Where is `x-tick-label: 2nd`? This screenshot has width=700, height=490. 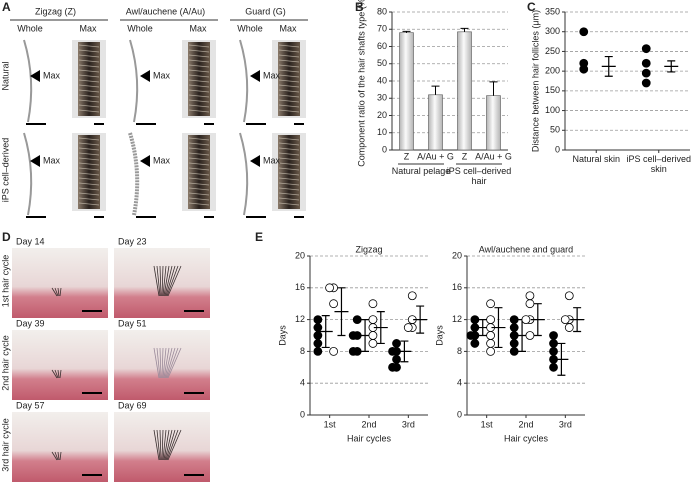
x-tick-label: 2nd is located at coordinates (525, 424).